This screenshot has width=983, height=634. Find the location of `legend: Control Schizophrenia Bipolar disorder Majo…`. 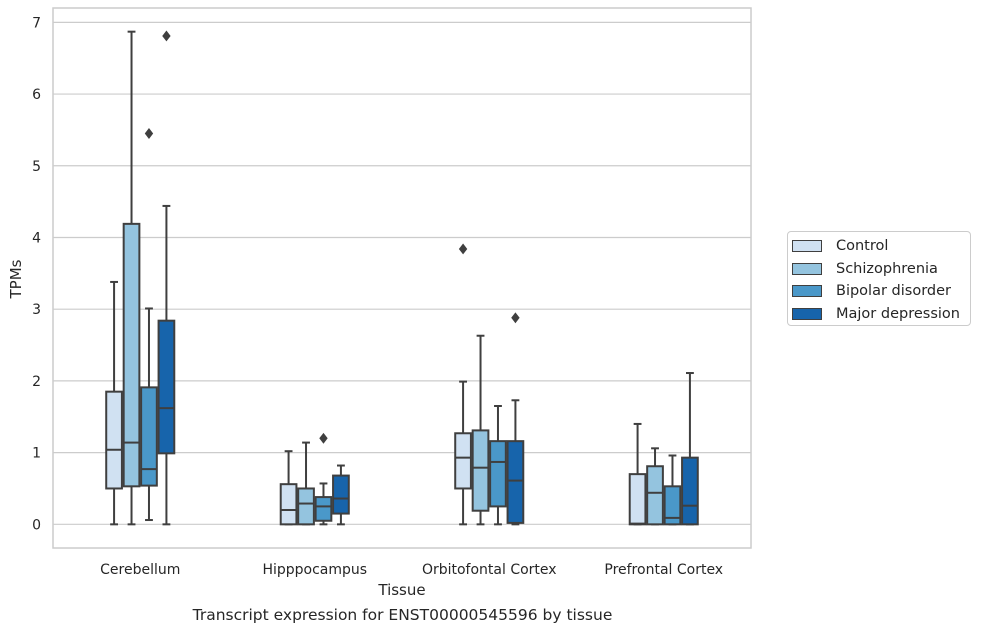

legend: Control Schizophrenia Bipolar disorder Majo… is located at coordinates (879, 278).